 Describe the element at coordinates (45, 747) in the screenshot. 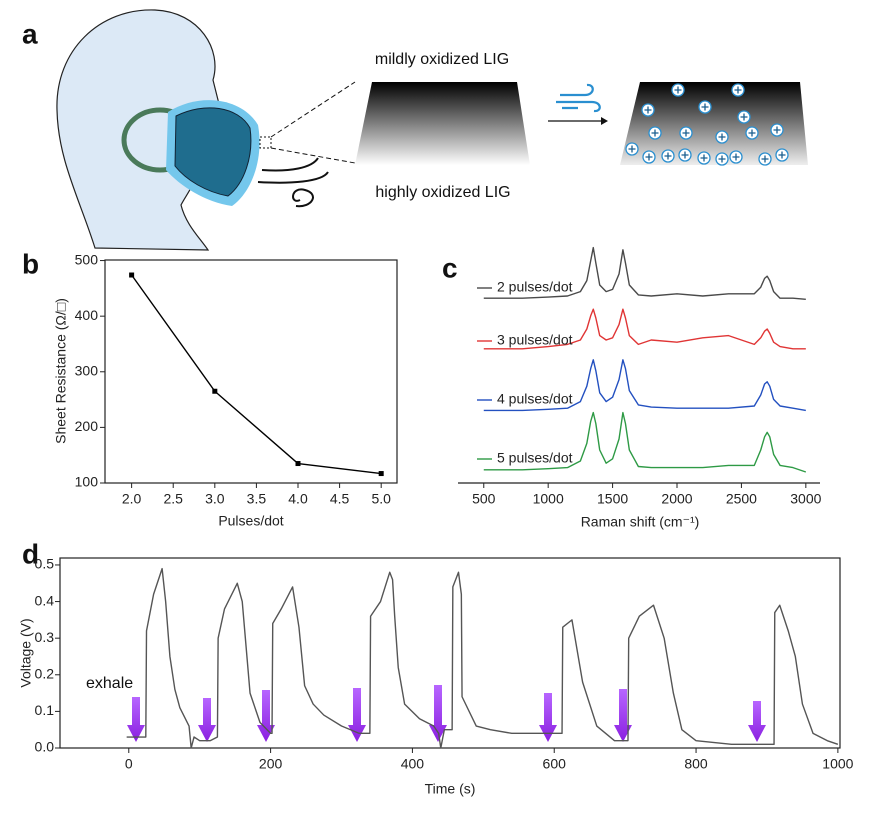

I see `y-tick-label: 0.0` at that location.